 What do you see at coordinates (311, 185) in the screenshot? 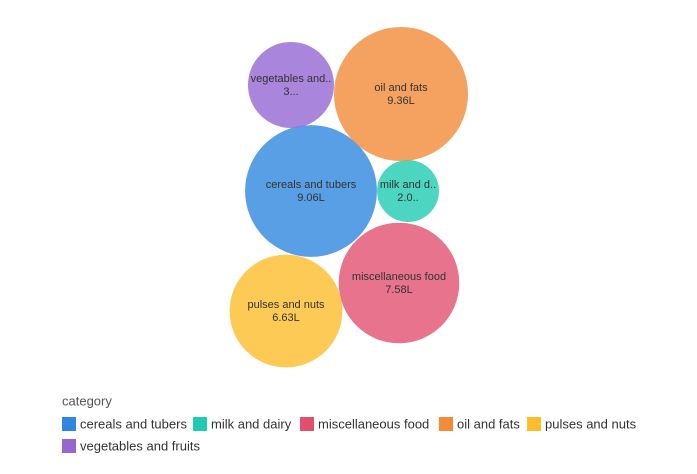
I see `bubble-label: cereals and tubers` at bounding box center [311, 185].